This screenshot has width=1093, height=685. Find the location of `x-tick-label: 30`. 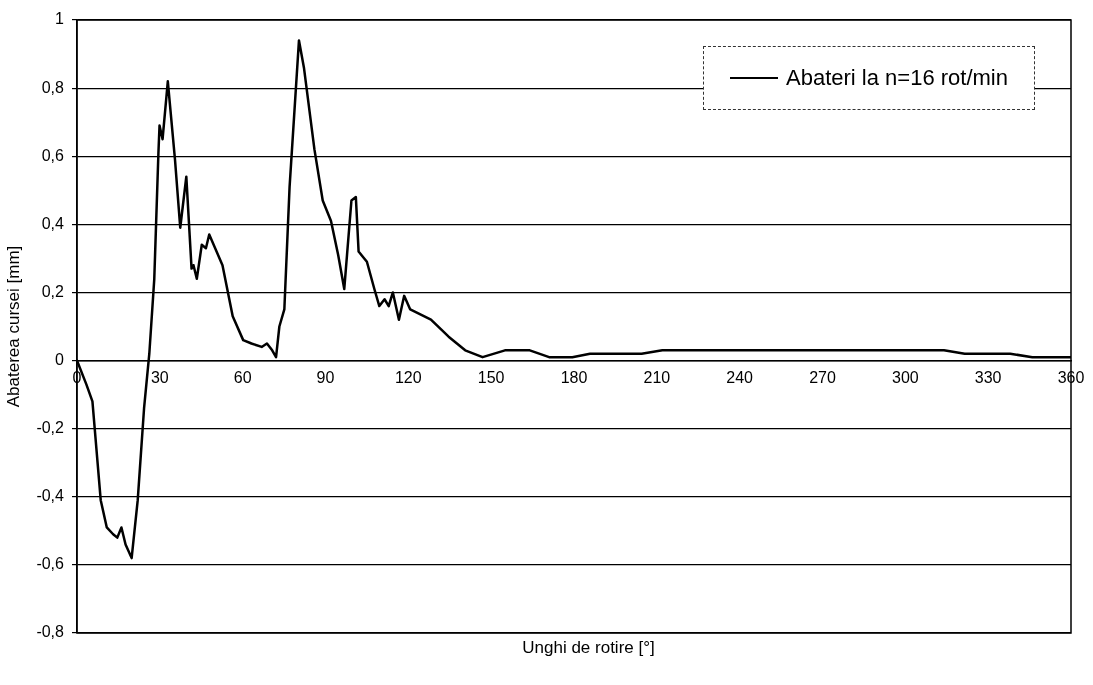

x-tick-label: 30 is located at coordinates (159, 377).